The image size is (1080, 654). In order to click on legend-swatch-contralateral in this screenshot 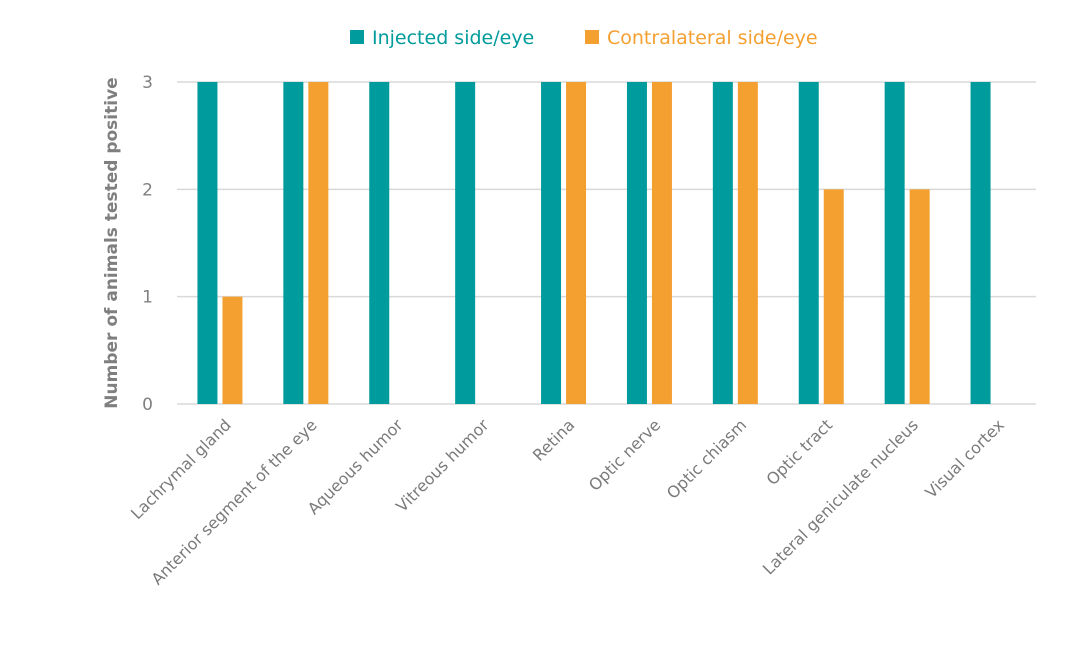, I will do `click(592, 37)`.